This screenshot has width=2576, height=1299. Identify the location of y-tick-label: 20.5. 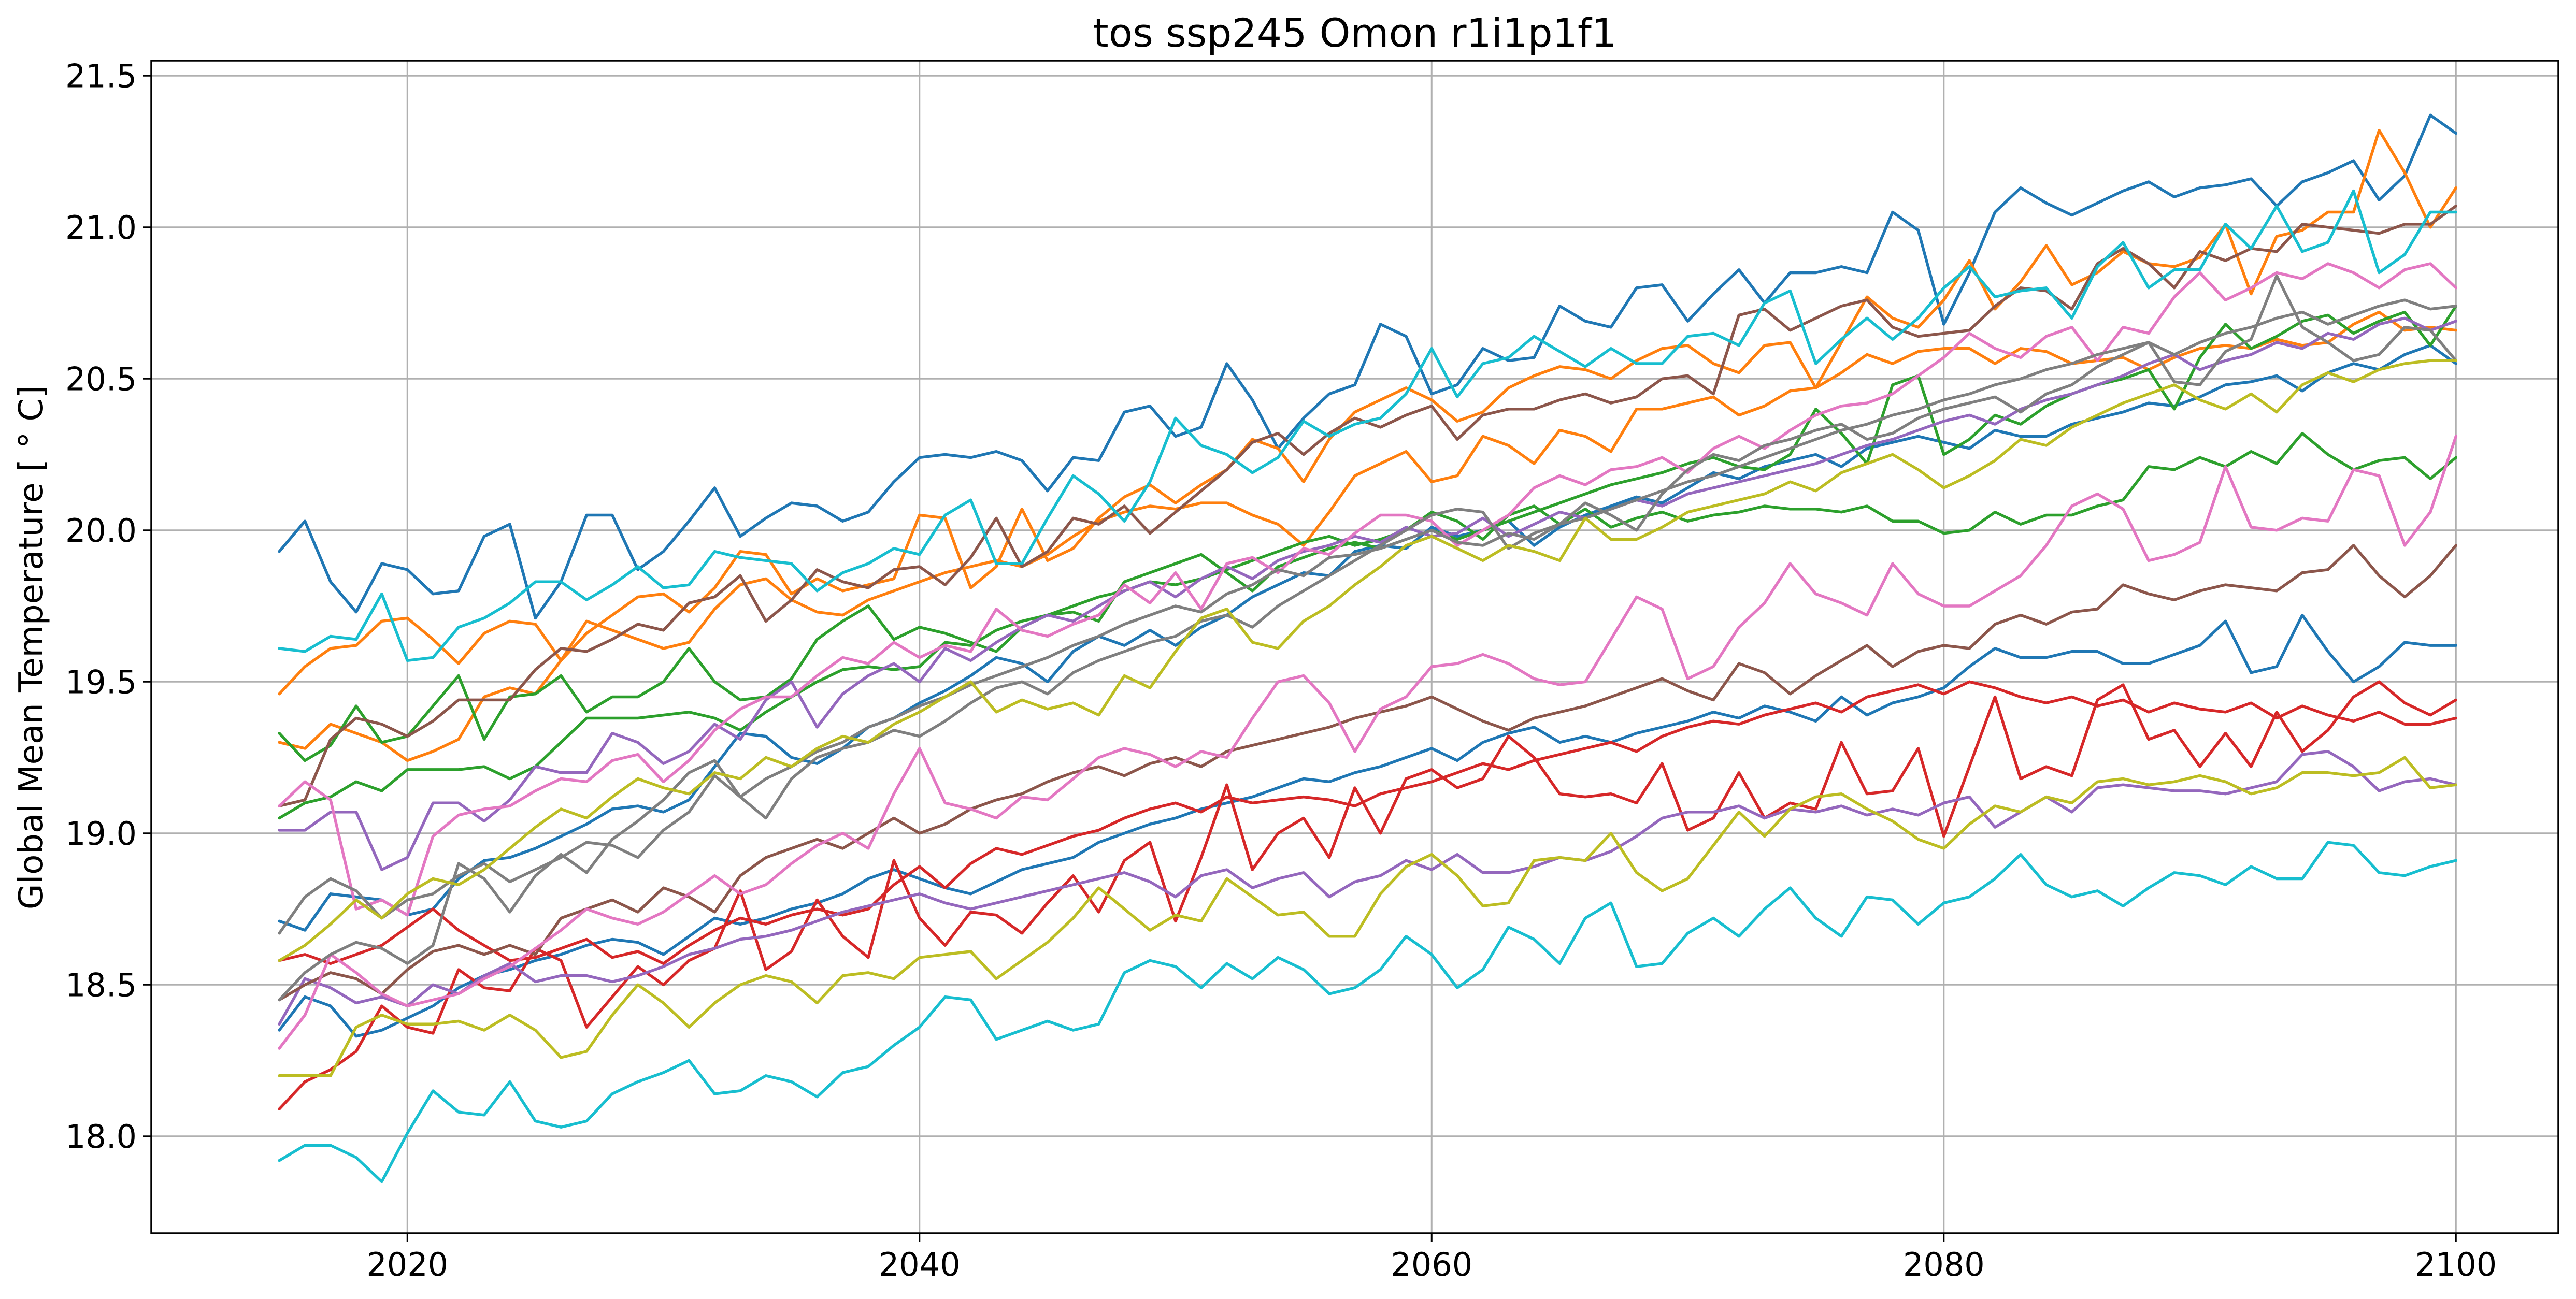
(101, 379).